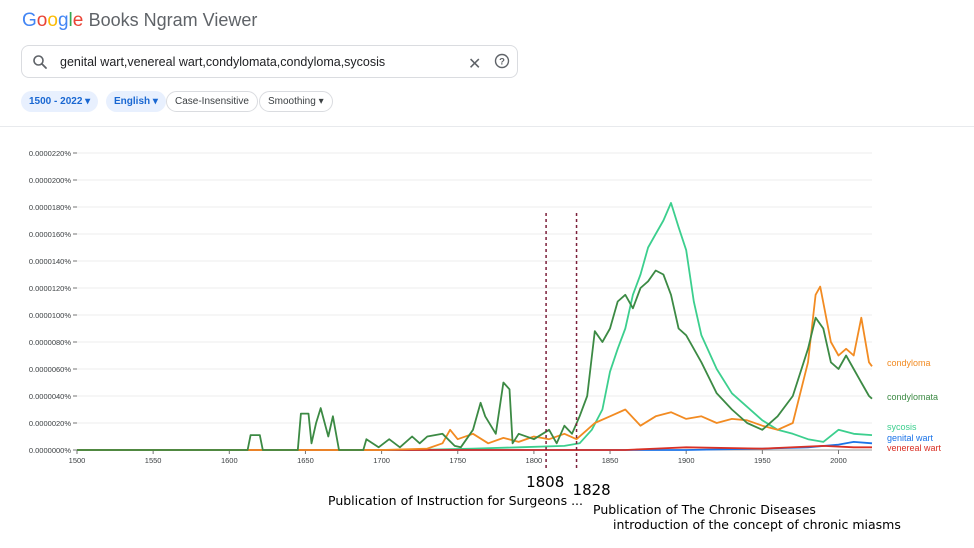 This screenshot has width=974, height=548. I want to click on x-tick-label: 1750, so click(457, 460).